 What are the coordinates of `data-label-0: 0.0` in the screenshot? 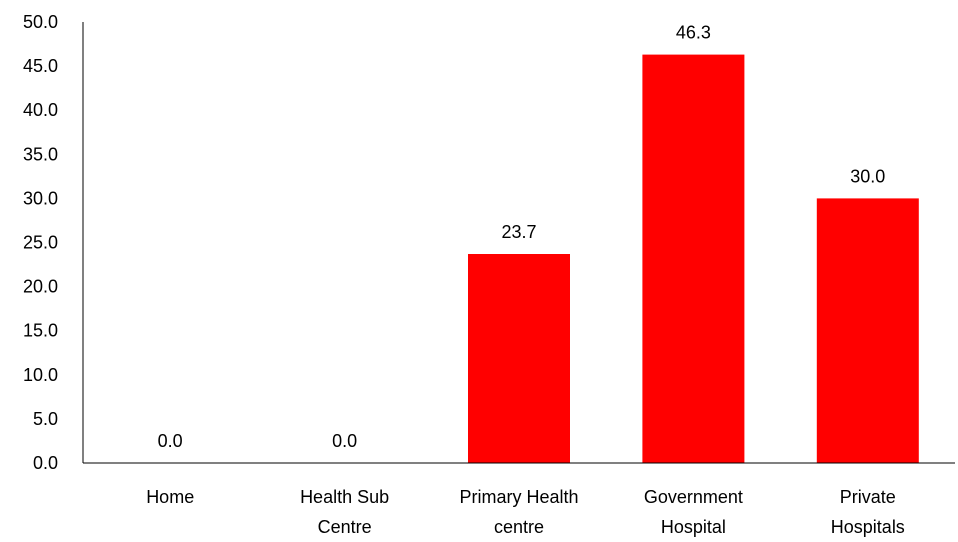 It's located at (170, 441).